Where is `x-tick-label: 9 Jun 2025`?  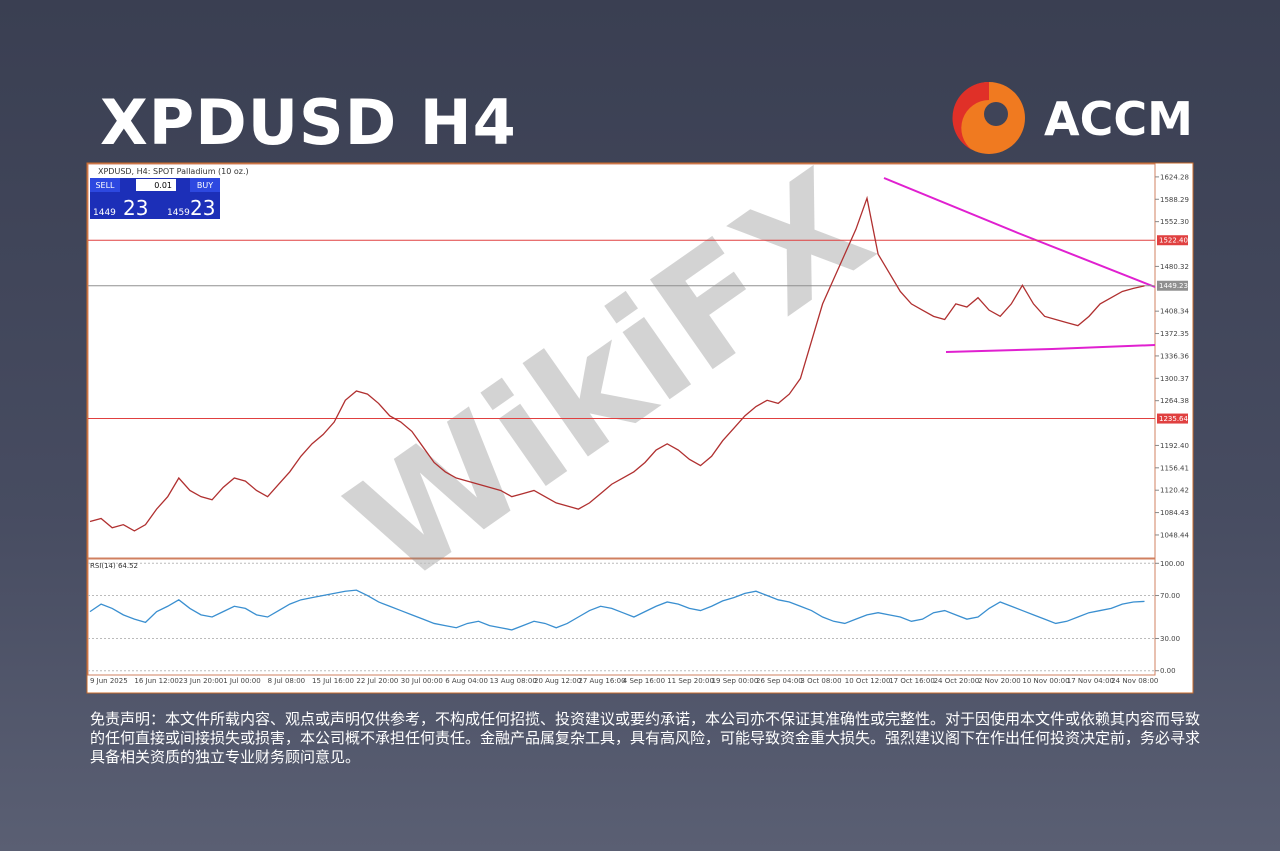
x-tick-label: 9 Jun 2025 is located at coordinates (109, 681).